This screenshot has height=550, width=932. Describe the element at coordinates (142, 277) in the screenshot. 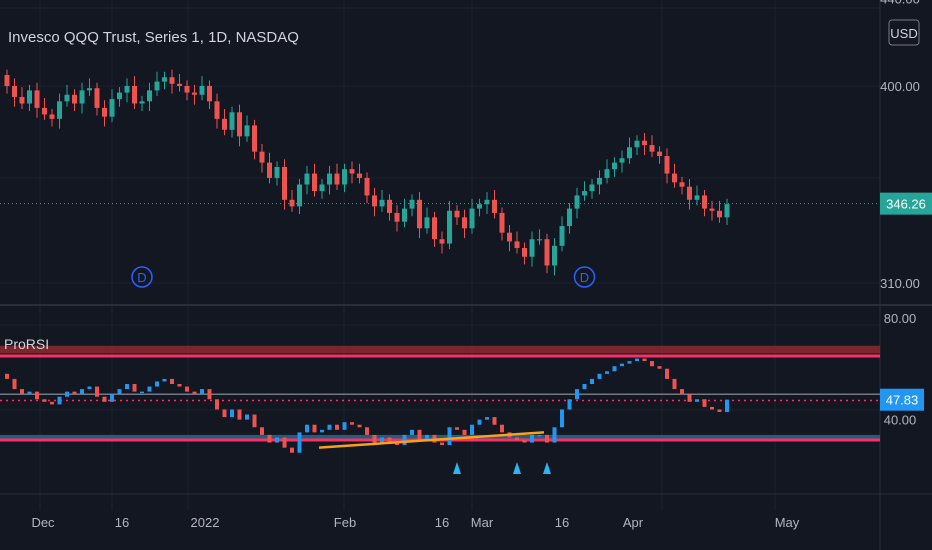

I see `dividend-marker-icon` at that location.